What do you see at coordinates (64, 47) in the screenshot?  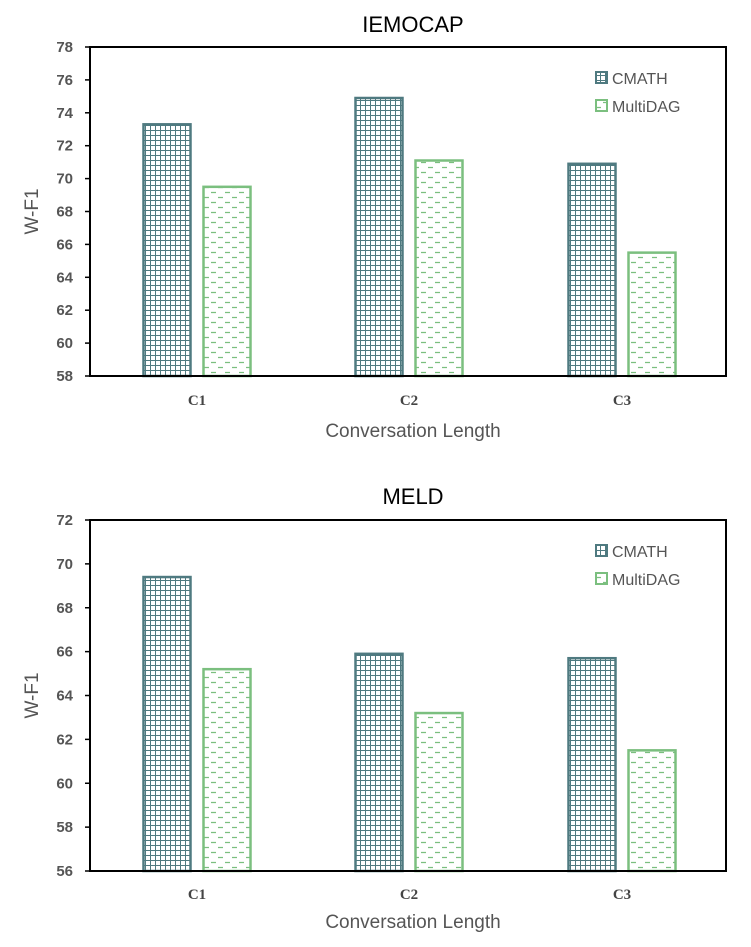 I see `y-tick-label: 78` at bounding box center [64, 47].